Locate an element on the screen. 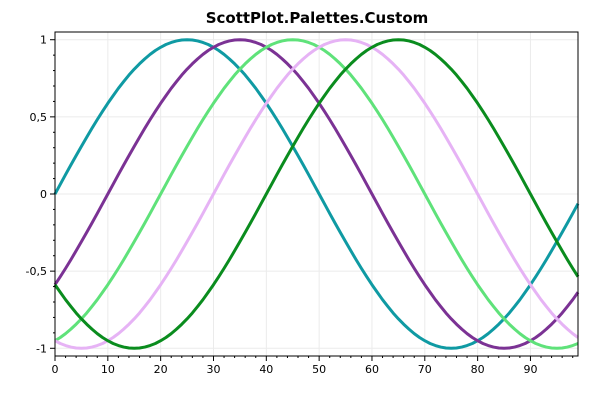 Image resolution: width=600 pixels, height=400 pixels. x-tick-label: 70 is located at coordinates (425, 369).